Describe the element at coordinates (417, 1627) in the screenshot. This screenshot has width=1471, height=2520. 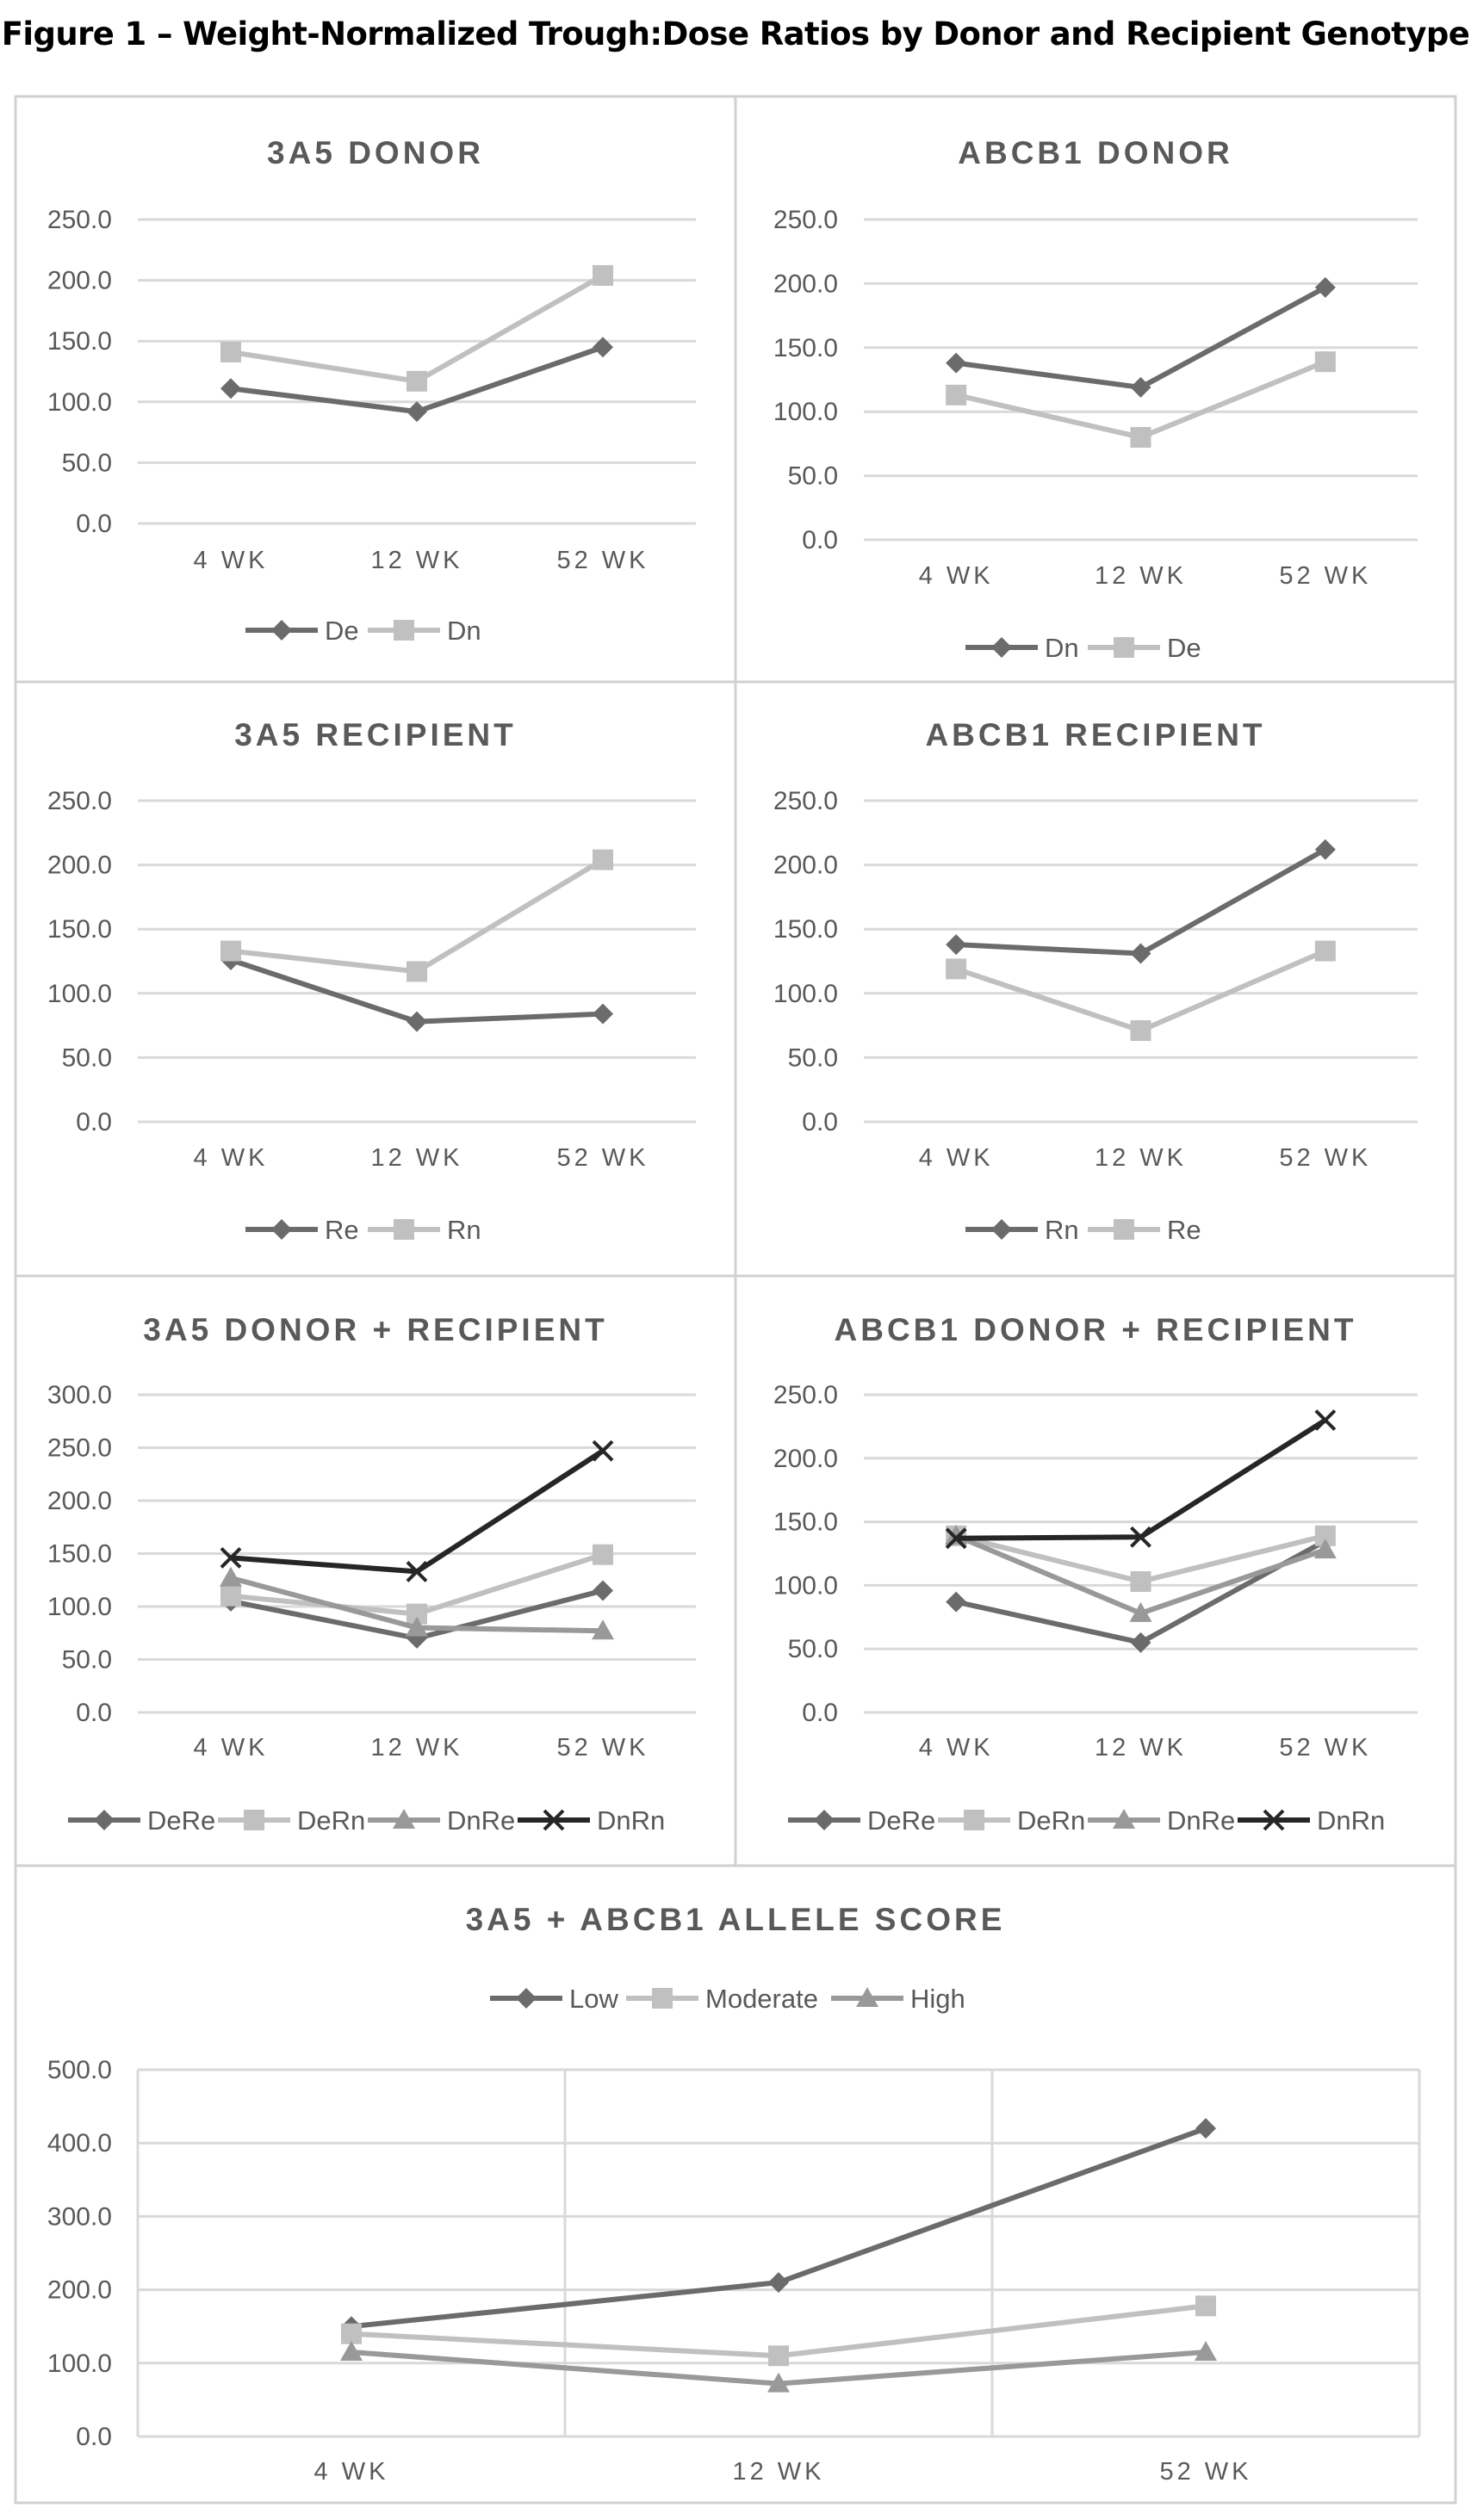
I see `data-point-dnre` at that location.